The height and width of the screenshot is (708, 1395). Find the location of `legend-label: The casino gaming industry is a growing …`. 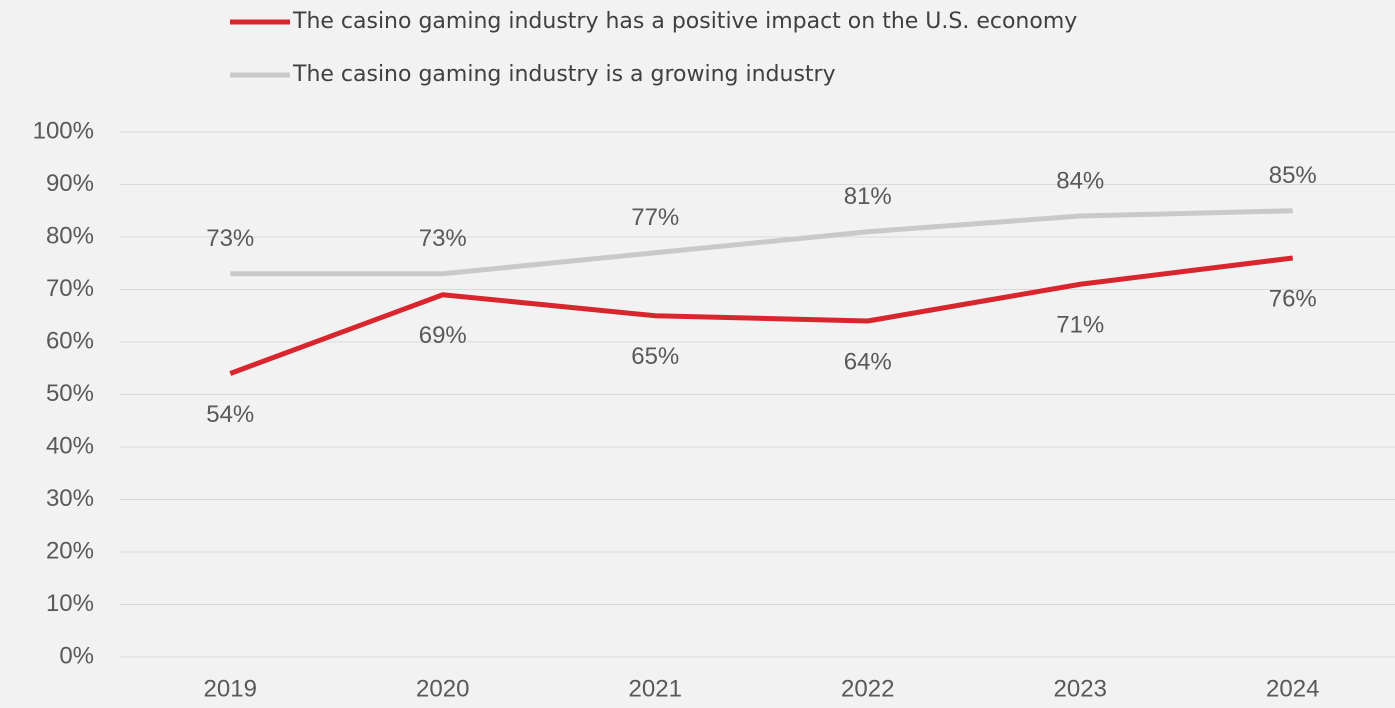

legend-label: The casino gaming industry is a growing … is located at coordinates (564, 74).